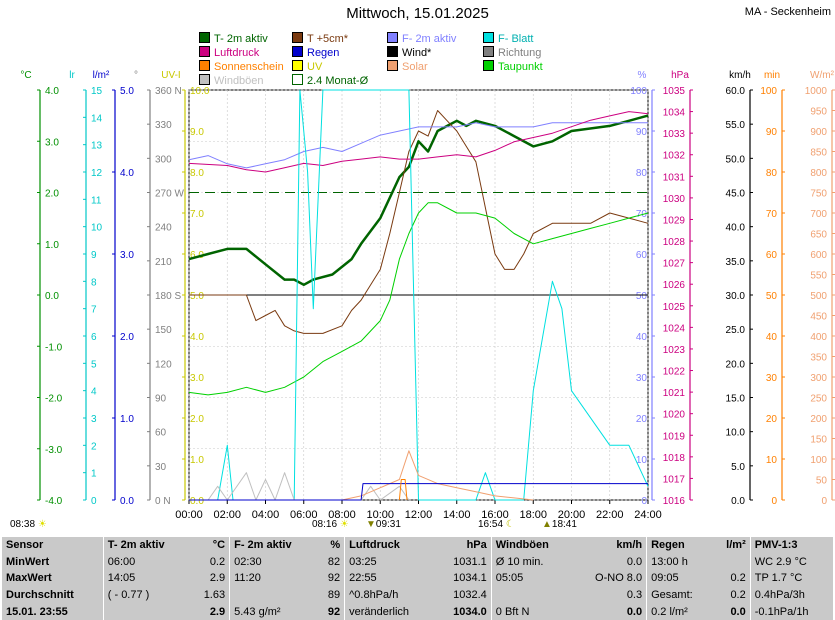 The width and height of the screenshot is (835, 620). What do you see at coordinates (674, 328) in the screenshot?
I see `axis-tick-label: 1024` at bounding box center [674, 328].